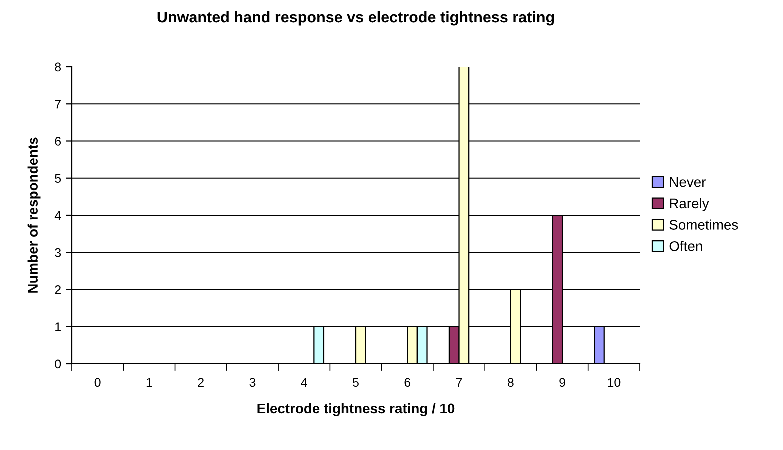  I want to click on x-tick-label: 1, so click(149, 382).